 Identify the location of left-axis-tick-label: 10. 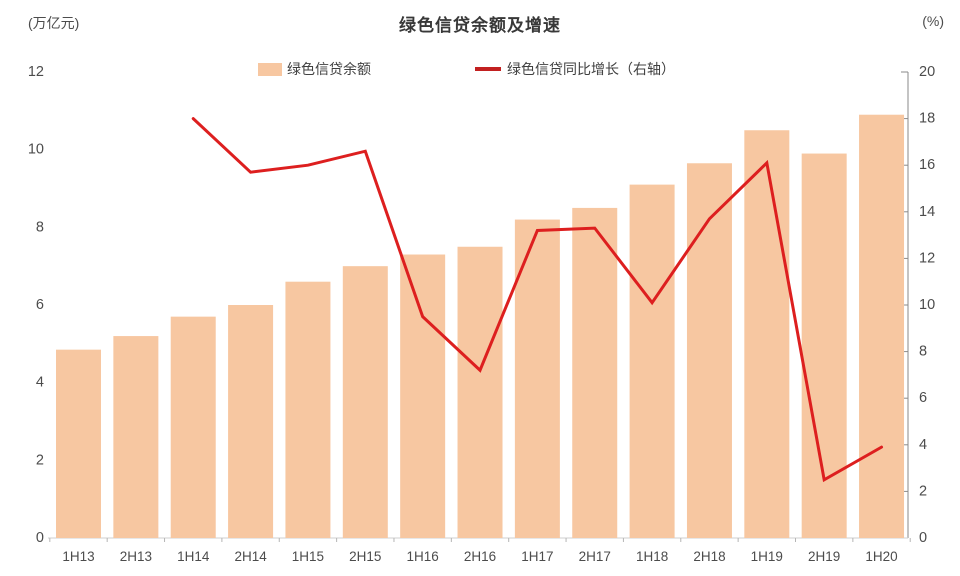
(36, 150).